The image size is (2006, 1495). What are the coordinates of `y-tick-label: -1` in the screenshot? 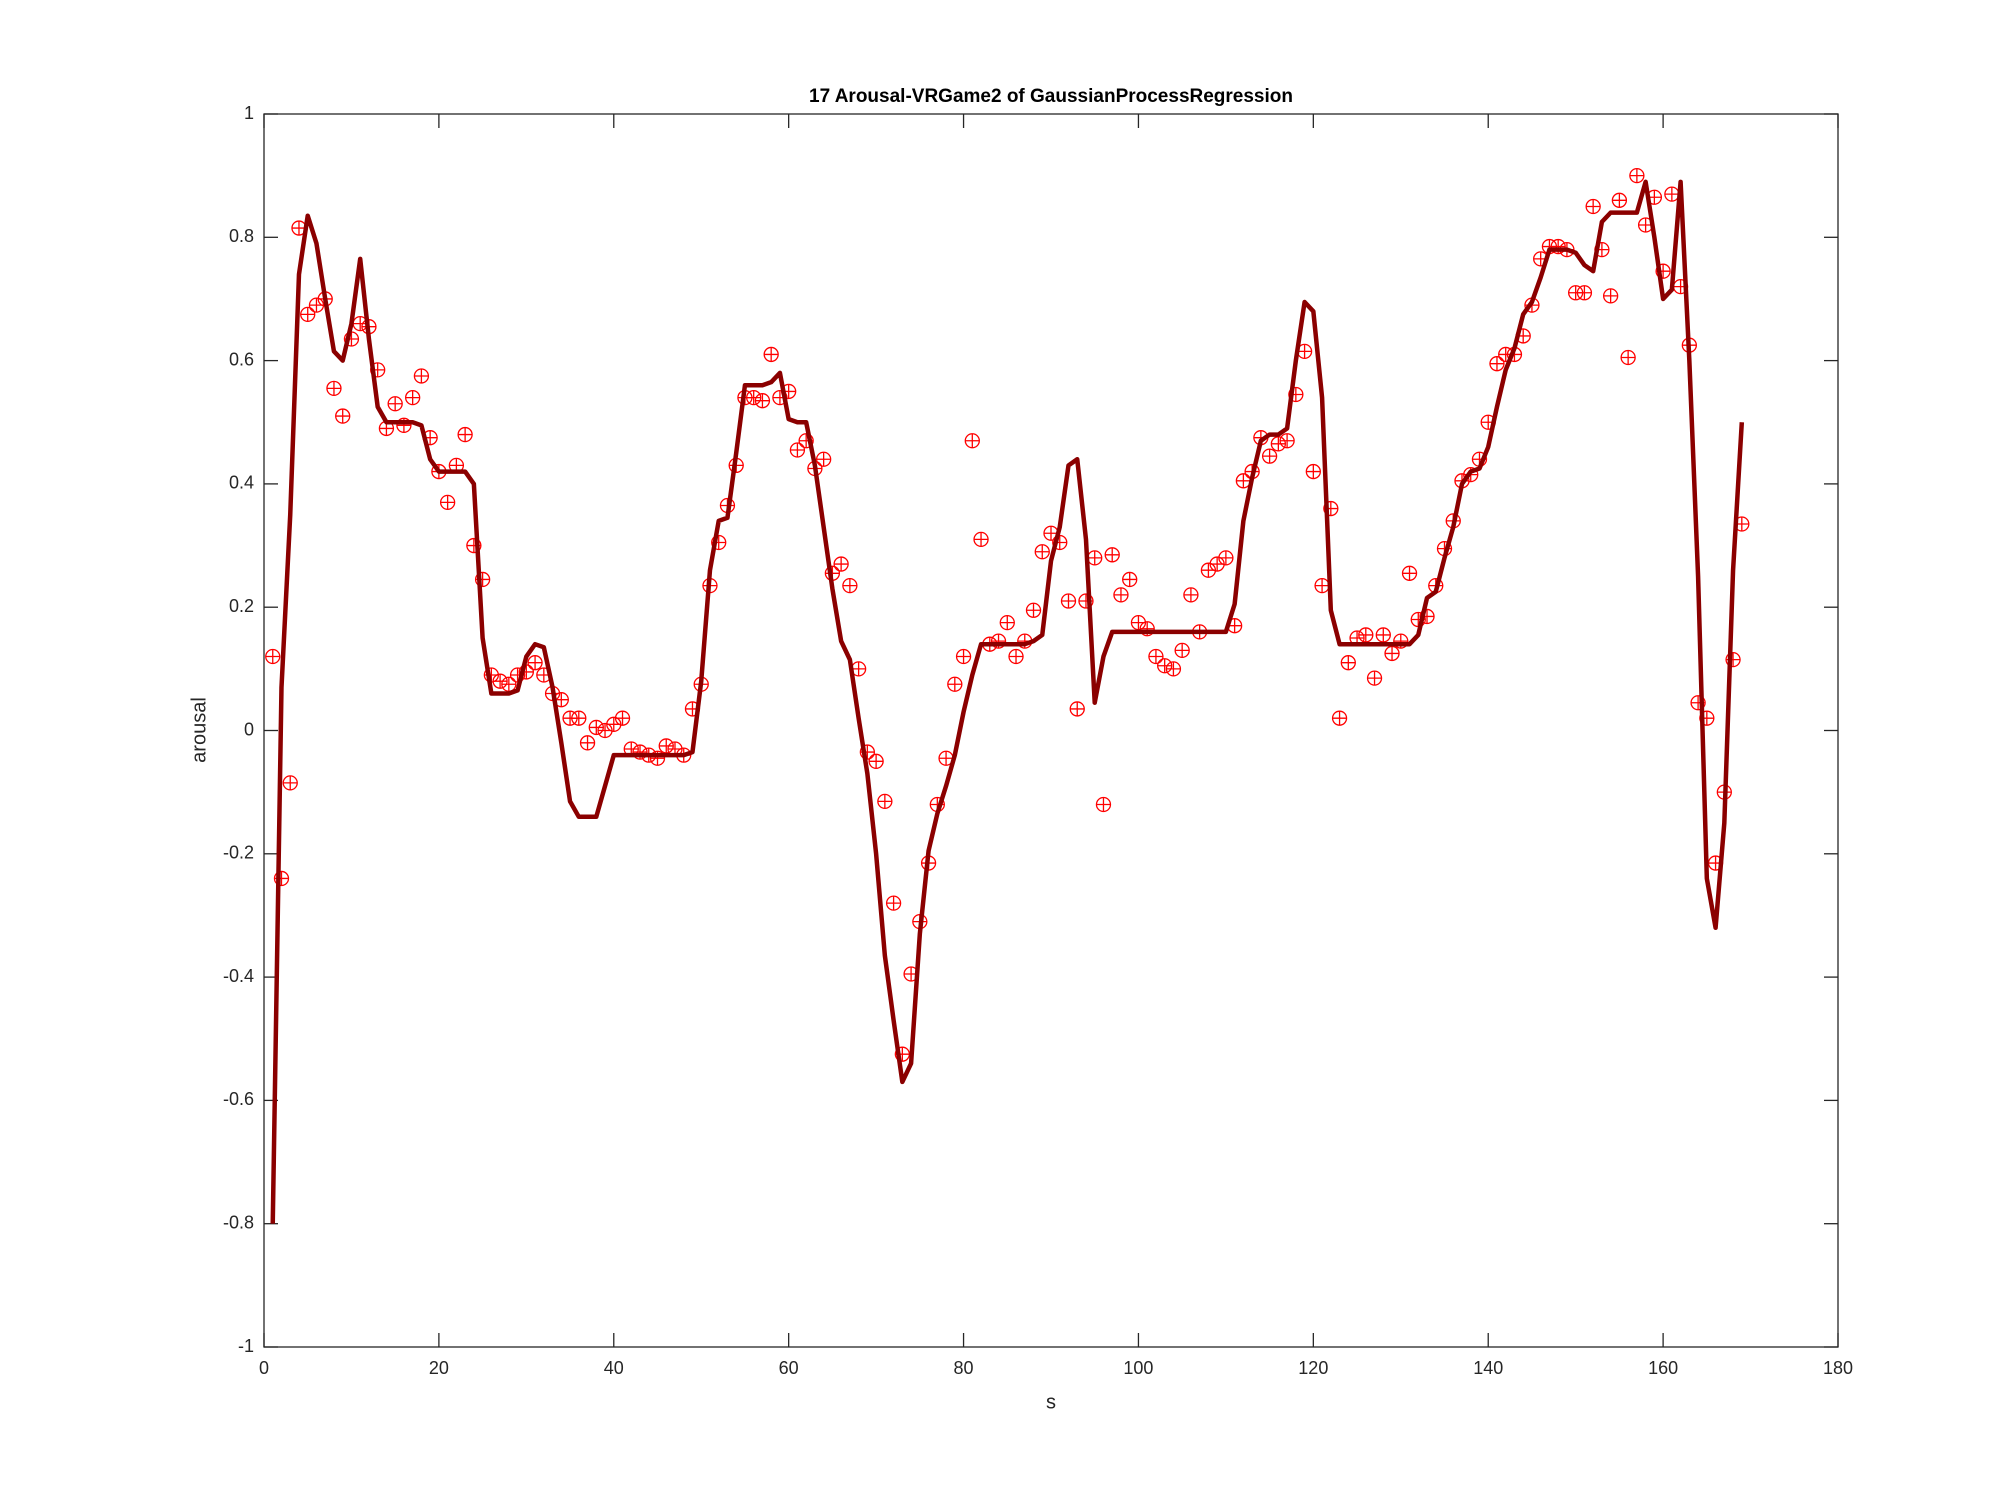 It's located at (246, 1346).